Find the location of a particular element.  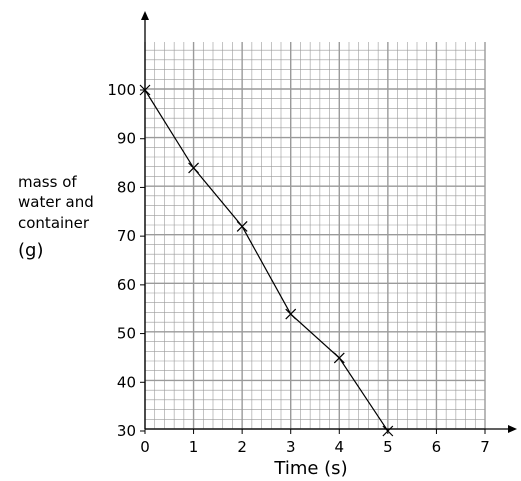

x-tick-label: 5 is located at coordinates (388, 447).